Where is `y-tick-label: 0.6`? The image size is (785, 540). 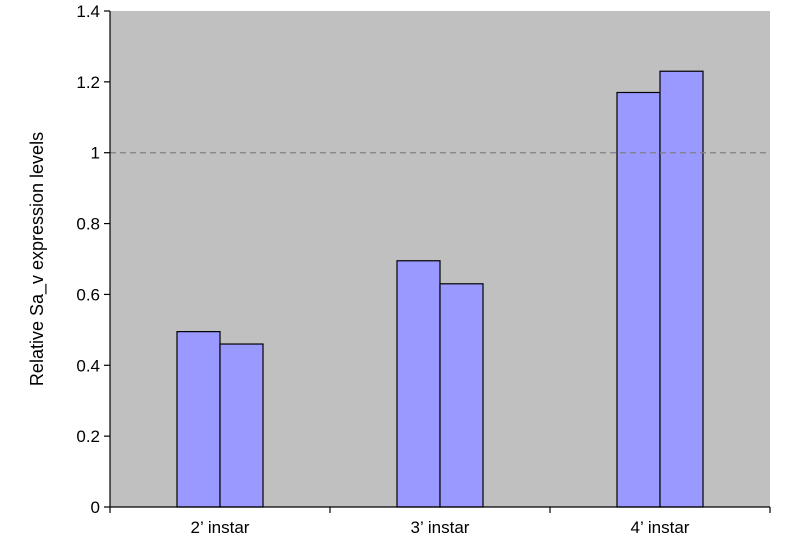 y-tick-label: 0.6 is located at coordinates (88, 294).